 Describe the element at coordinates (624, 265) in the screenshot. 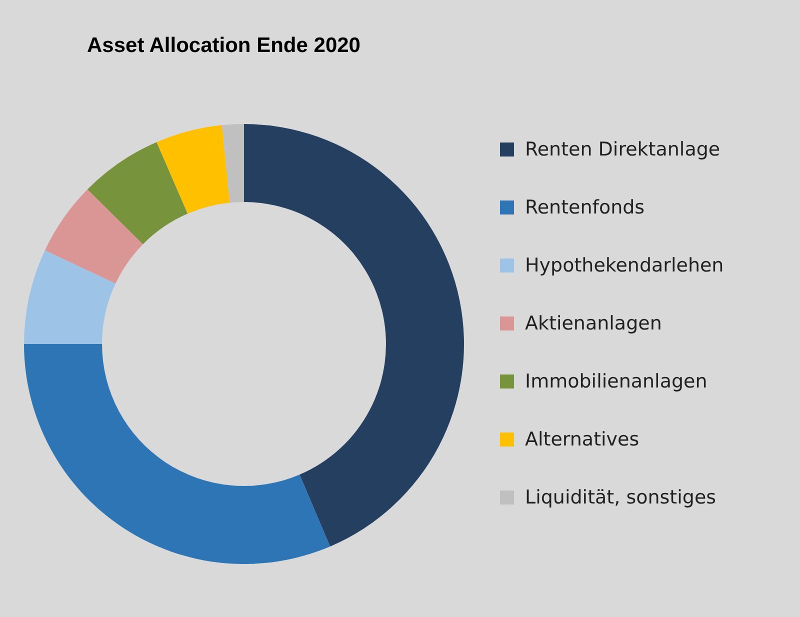

I see `legend-label: Hypothekendarlehen` at that location.